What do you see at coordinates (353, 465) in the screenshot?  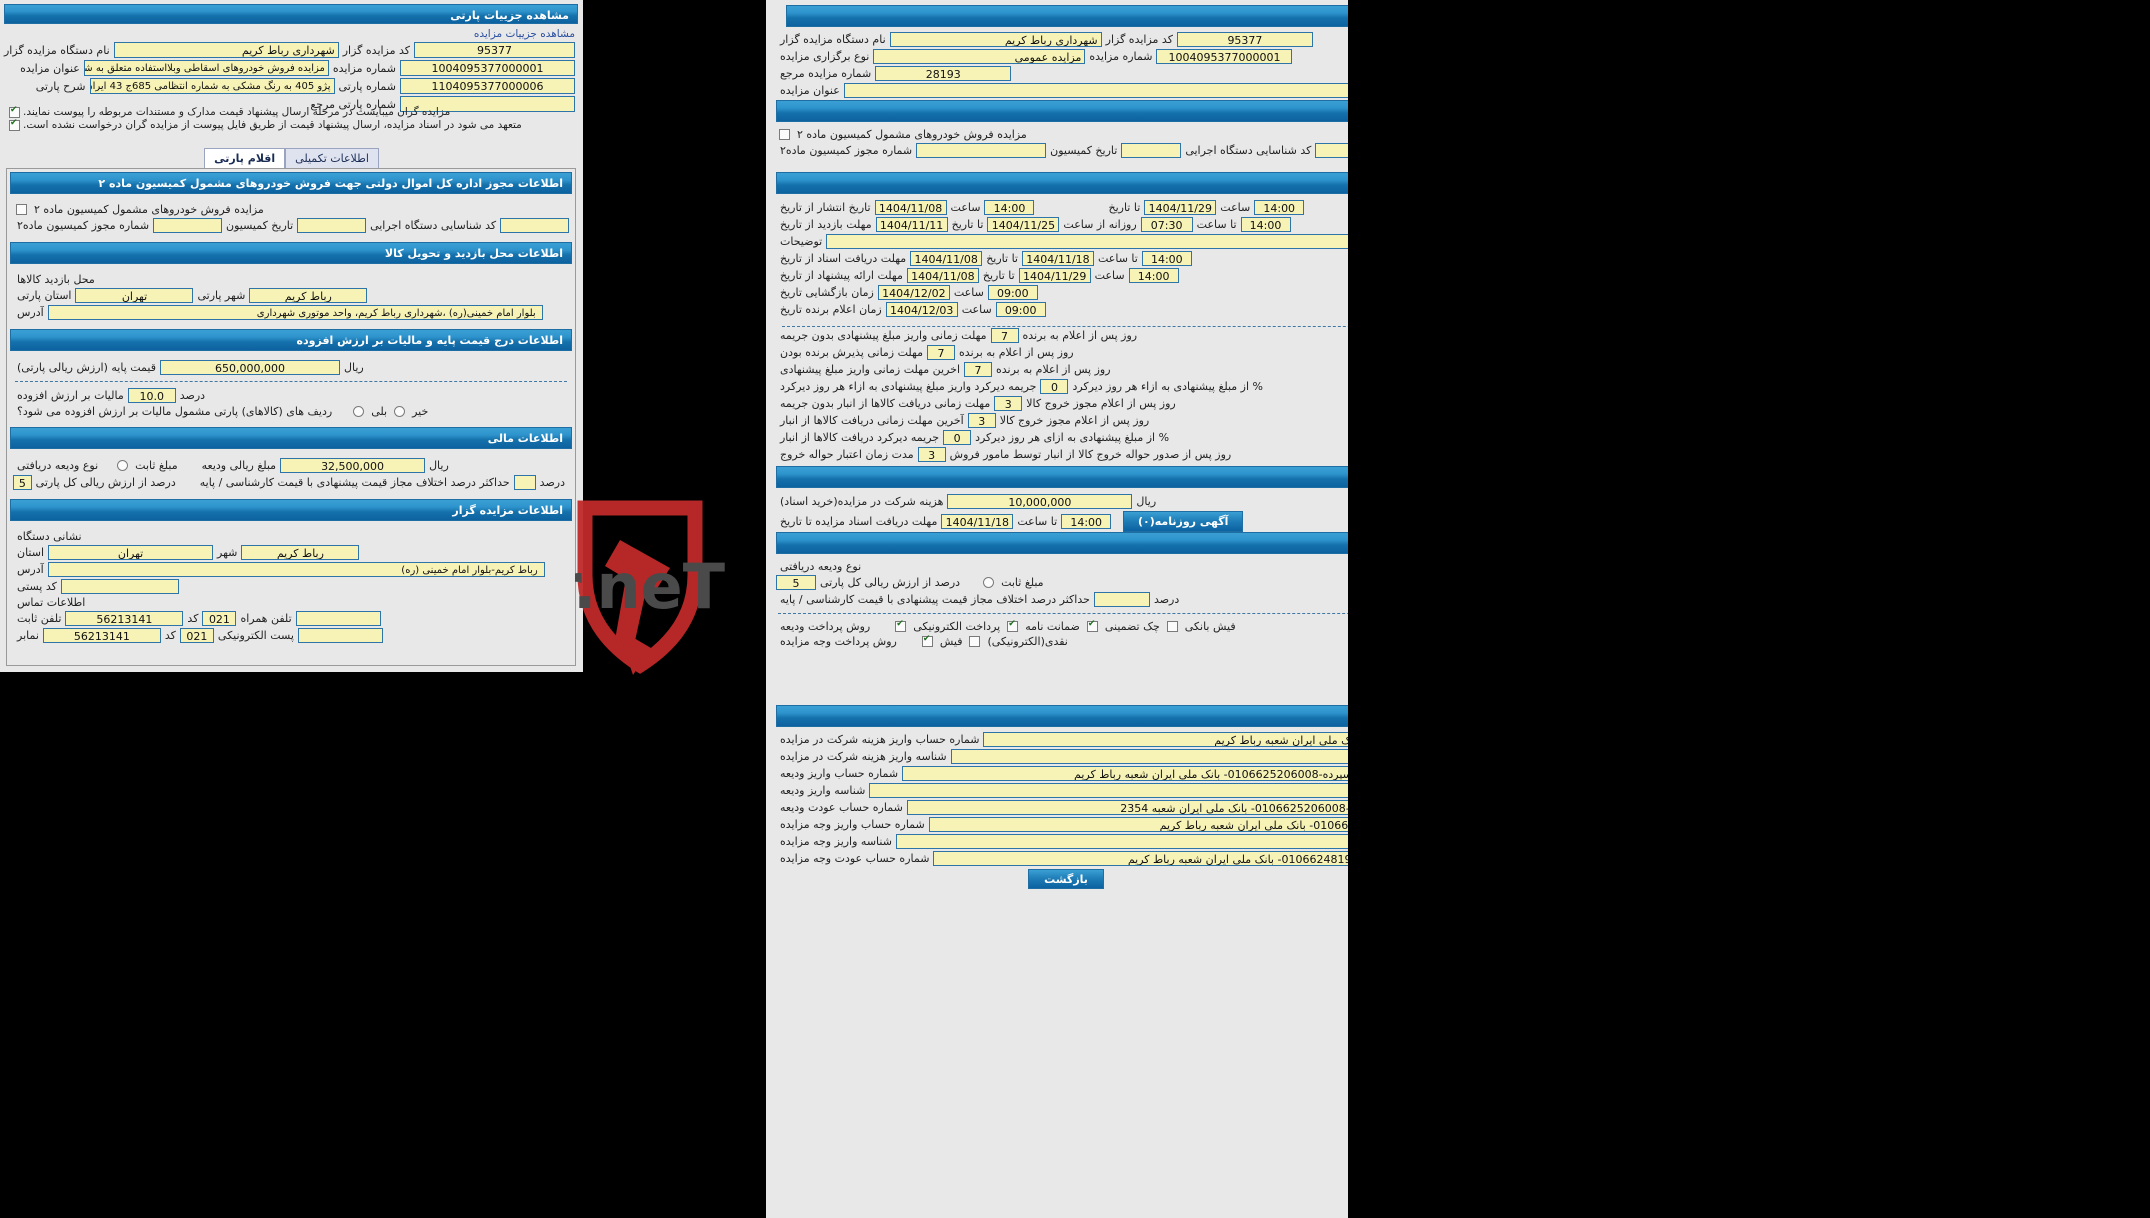 I see `left-deposit-amount-value: 32,500,000` at bounding box center [353, 465].